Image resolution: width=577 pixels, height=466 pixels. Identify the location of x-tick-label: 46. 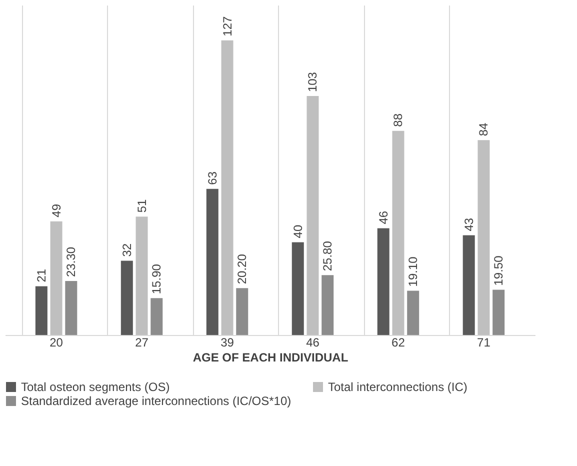
(313, 343).